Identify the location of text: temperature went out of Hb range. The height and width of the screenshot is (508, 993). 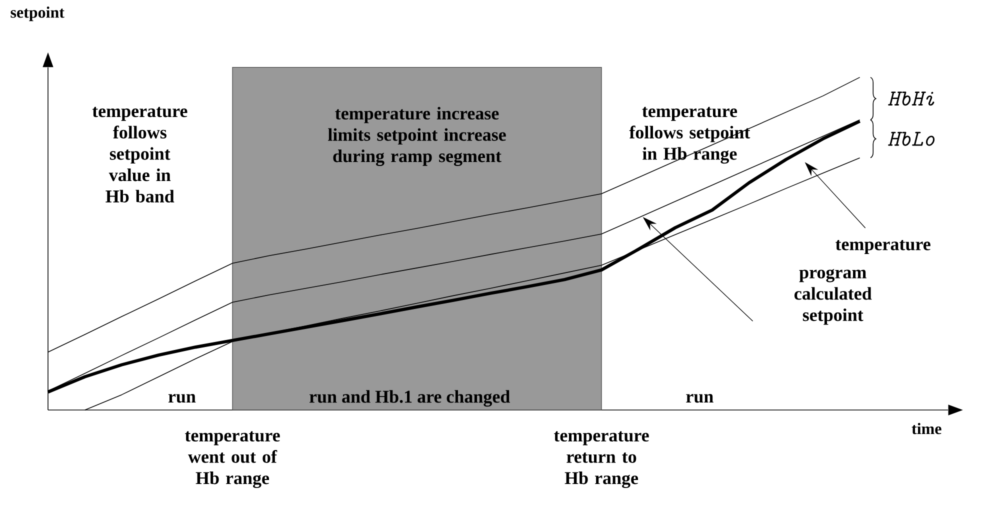
(232, 459).